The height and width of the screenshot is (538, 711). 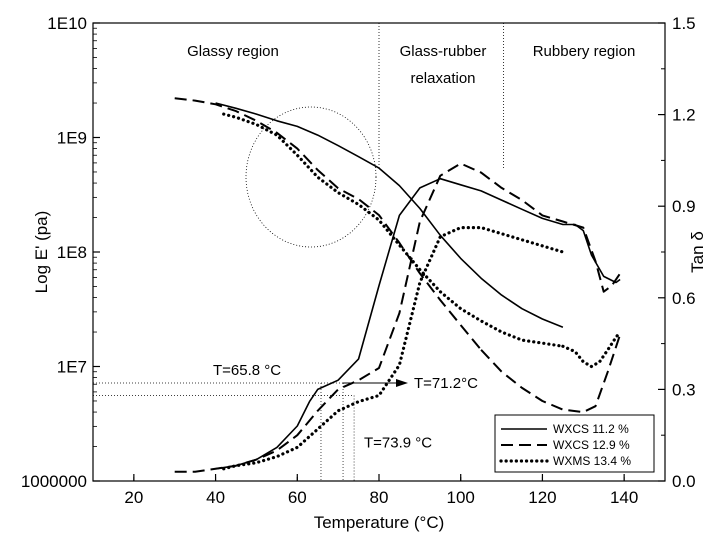 What do you see at coordinates (72, 138) in the screenshot?
I see `y-left-tick-label-3: 1E9` at bounding box center [72, 138].